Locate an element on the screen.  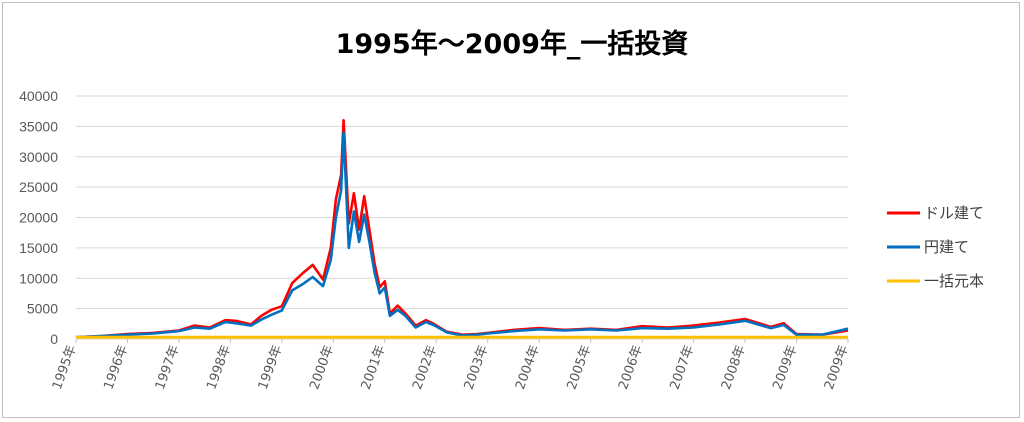
x-tick-label: 1999年 is located at coordinates (271, 367).